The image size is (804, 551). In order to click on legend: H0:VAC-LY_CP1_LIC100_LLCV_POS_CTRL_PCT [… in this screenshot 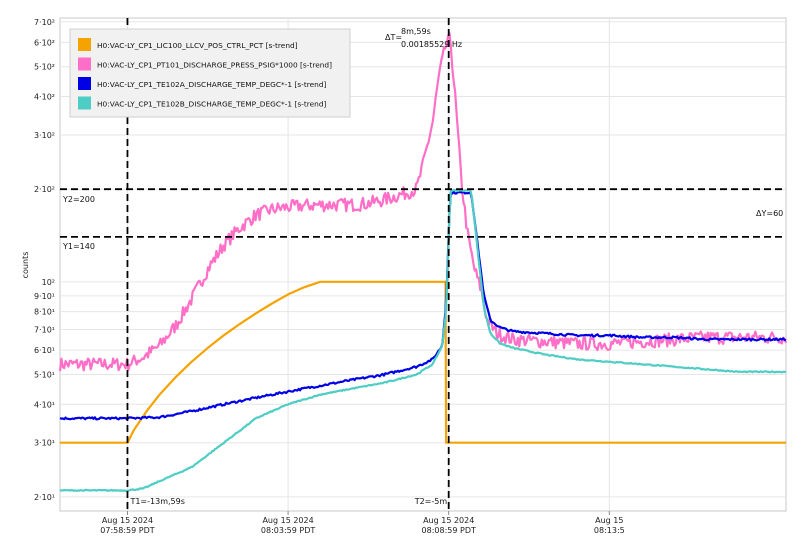, I will do `click(210, 73)`.